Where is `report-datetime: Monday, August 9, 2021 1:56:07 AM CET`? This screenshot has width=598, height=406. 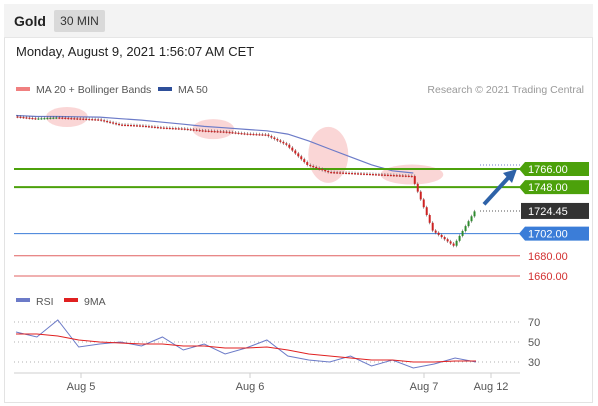
report-datetime: Monday, August 9, 2021 1:56:07 AM CET is located at coordinates (135, 51).